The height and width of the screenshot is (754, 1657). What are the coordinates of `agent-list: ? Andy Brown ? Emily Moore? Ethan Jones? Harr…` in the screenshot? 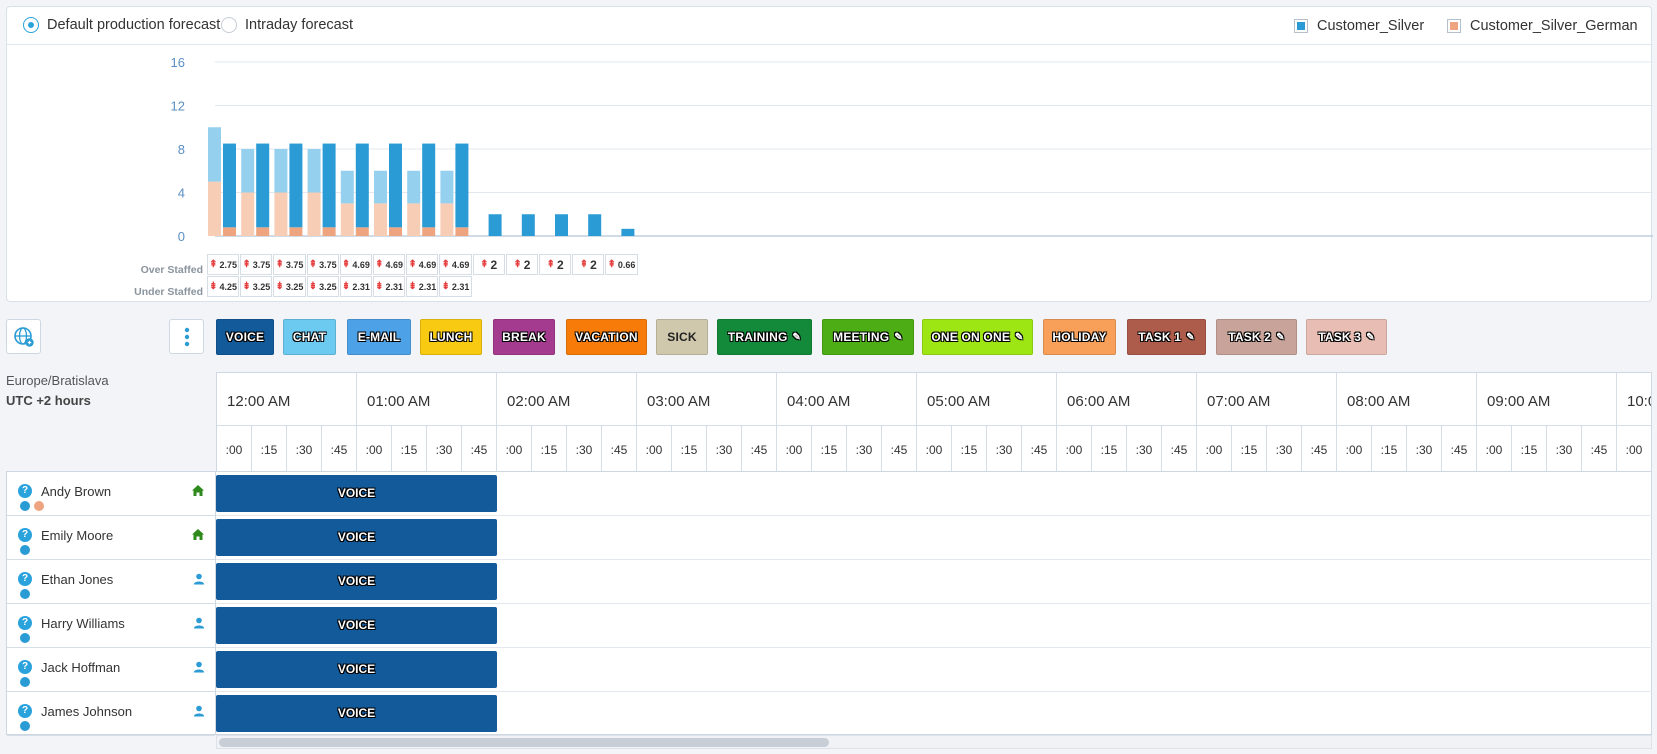 It's located at (111, 603).